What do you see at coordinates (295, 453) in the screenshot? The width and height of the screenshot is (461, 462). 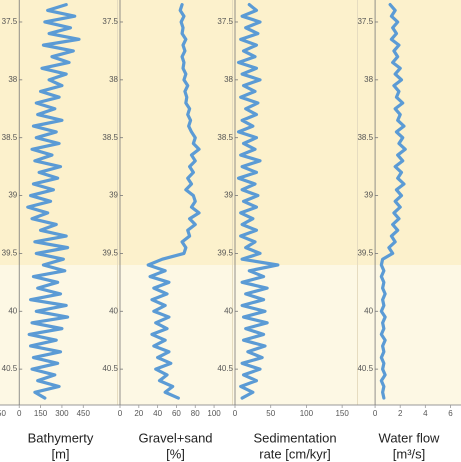 I see `axis-title: rate [cm/kyr]` at bounding box center [295, 453].